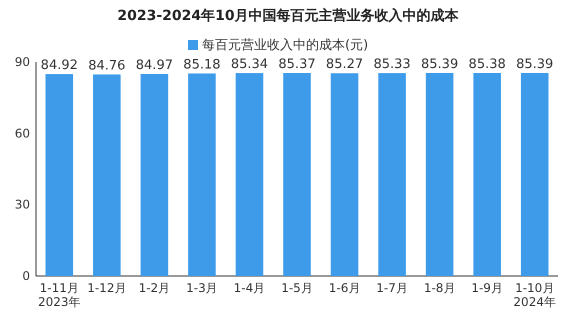 This screenshot has height=328, width=576. Describe the element at coordinates (202, 64) in the screenshot. I see `data-label: 85.18` at that location.